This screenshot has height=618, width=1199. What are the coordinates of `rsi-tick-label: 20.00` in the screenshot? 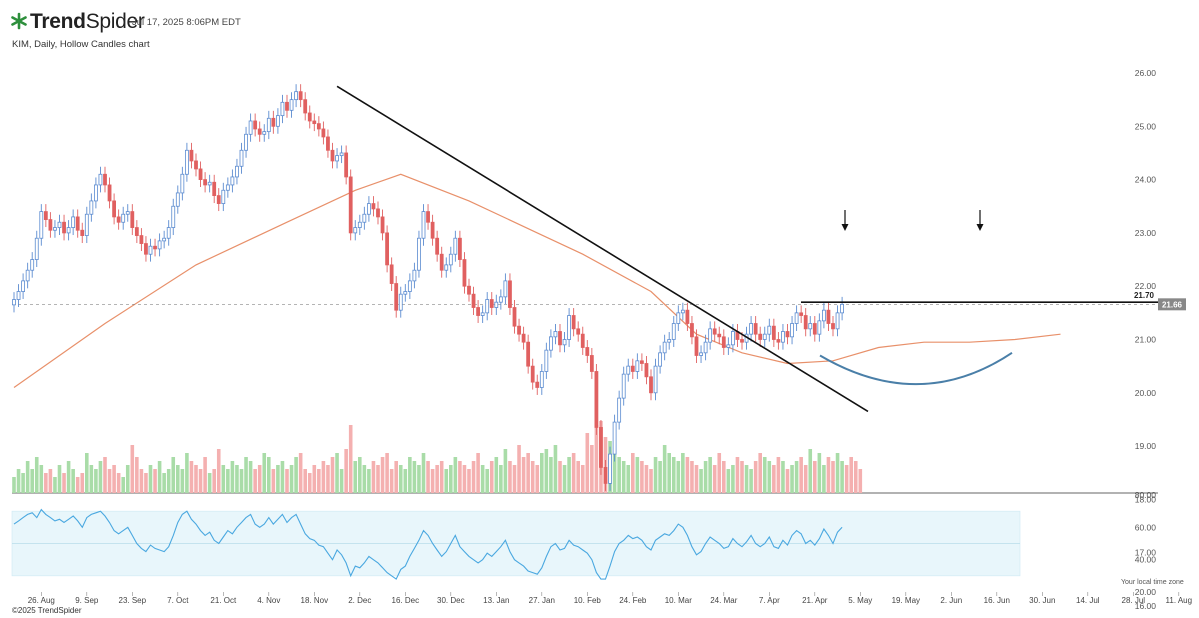 It's located at (1146, 592).